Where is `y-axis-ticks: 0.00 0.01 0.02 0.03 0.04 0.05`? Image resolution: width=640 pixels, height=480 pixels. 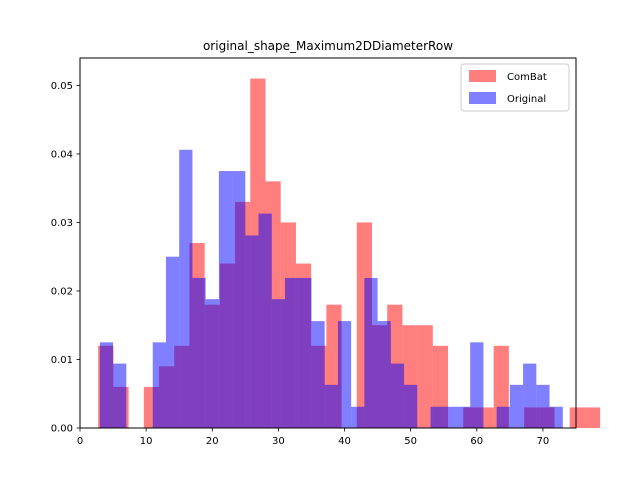
y-axis-ticks: 0.00 0.01 0.02 0.03 0.04 0.05 is located at coordinates (65, 258).